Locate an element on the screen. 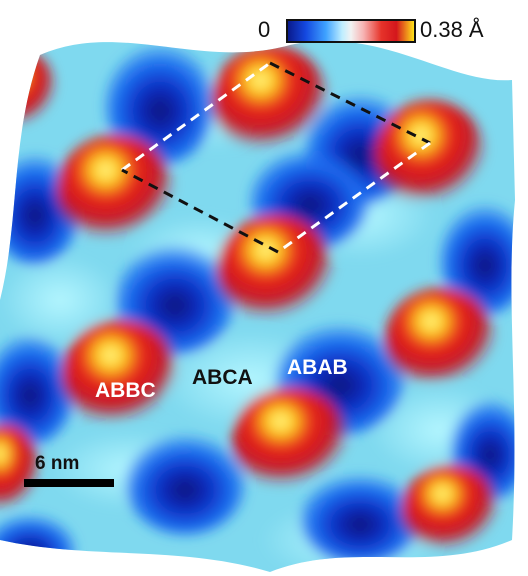 The width and height of the screenshot is (528, 576). label-abca: ABCA is located at coordinates (222, 377).